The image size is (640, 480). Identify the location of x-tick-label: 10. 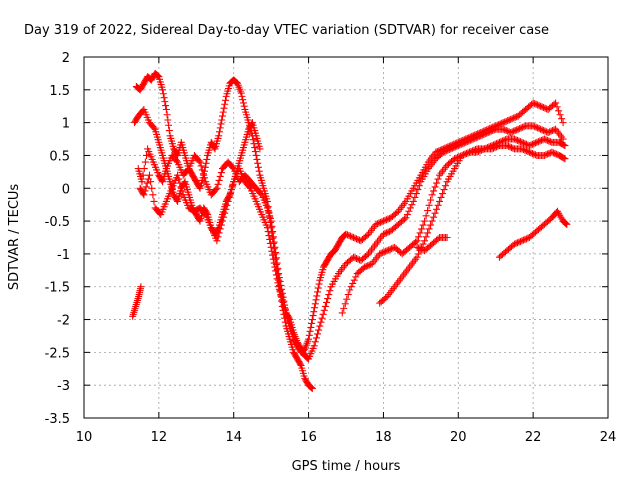
(84, 437).